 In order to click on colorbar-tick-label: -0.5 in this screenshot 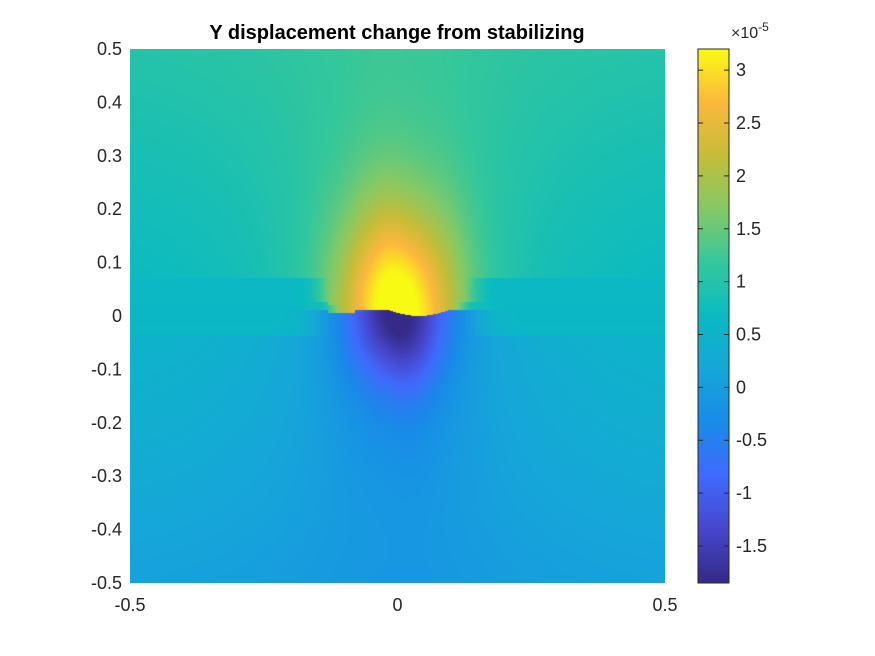, I will do `click(751, 440)`.